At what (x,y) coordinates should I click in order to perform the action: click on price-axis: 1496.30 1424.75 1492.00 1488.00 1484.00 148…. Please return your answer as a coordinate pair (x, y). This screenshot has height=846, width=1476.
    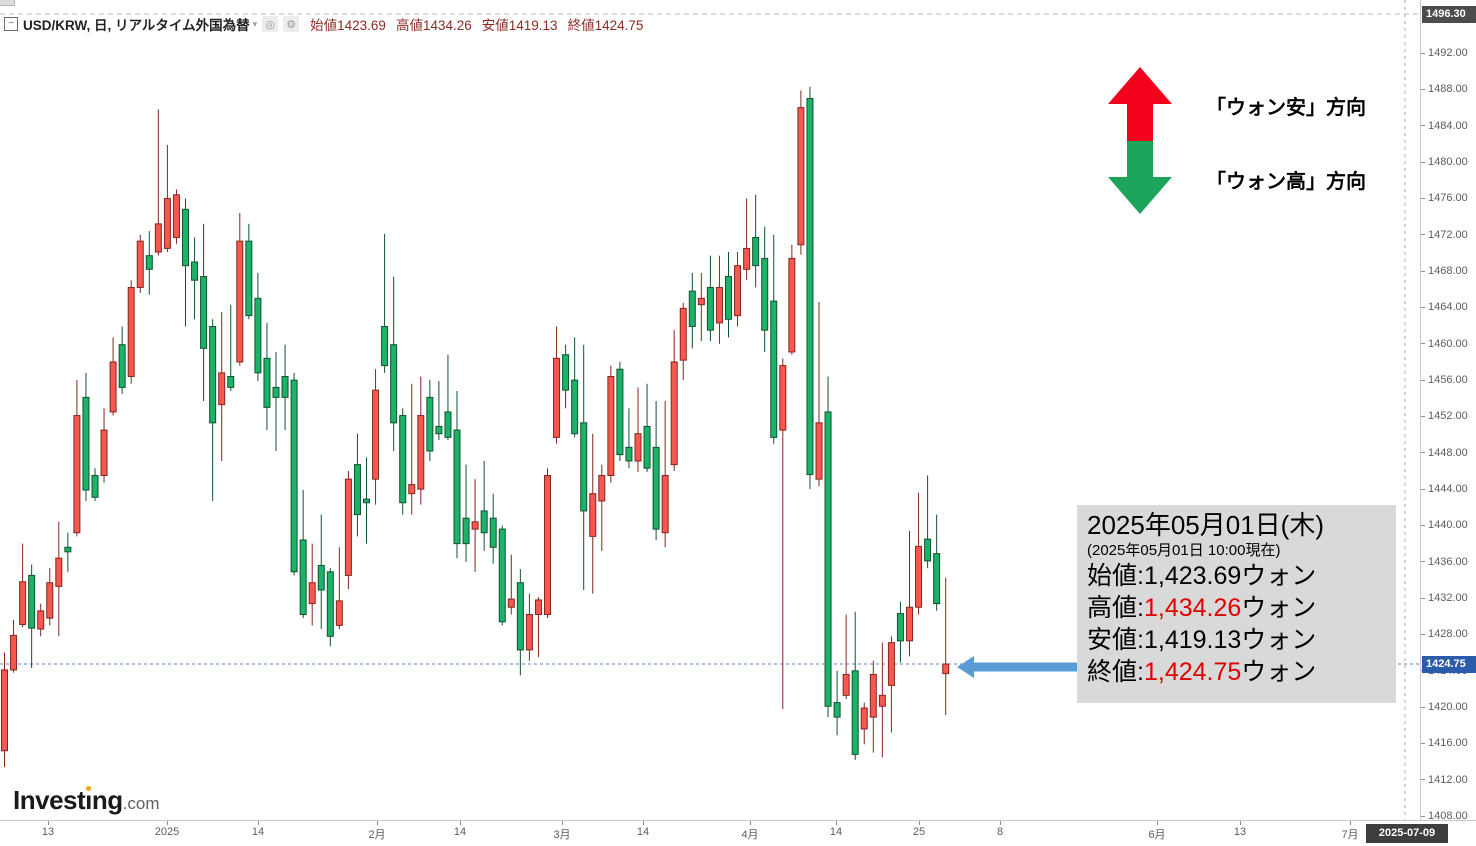
    Looking at the image, I should click on (1448, 411).